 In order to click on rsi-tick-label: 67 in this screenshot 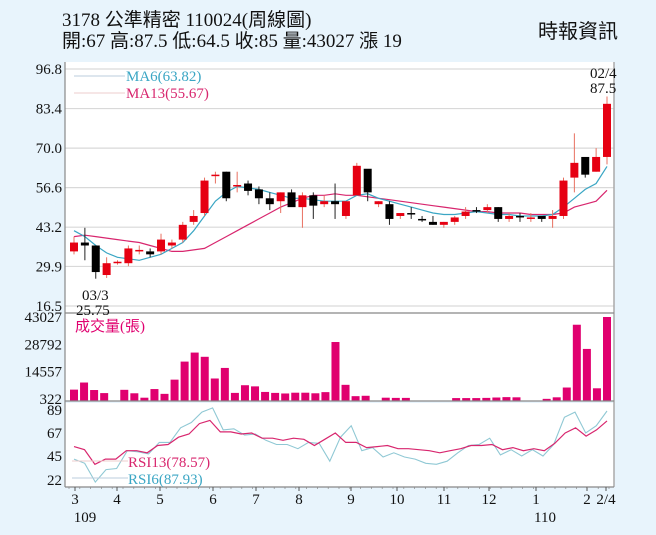, I will do `click(55, 434)`.